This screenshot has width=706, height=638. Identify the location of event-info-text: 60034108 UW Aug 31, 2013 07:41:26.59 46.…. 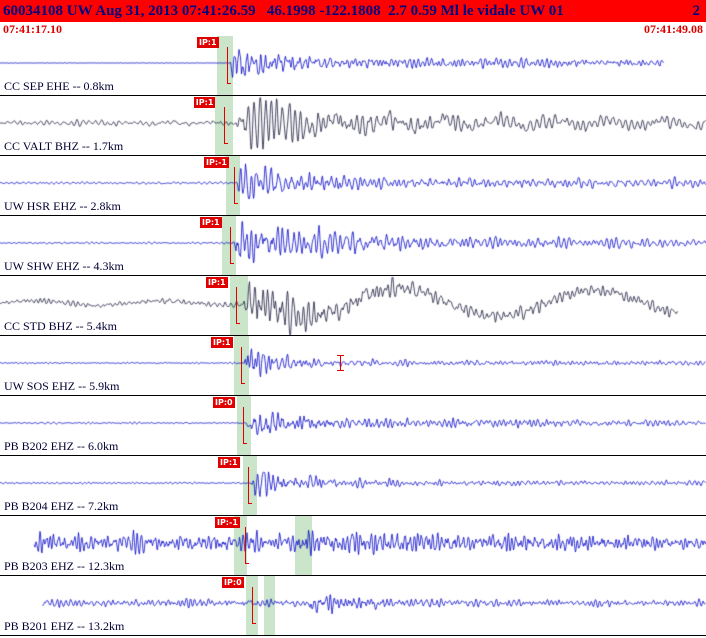
(283, 10).